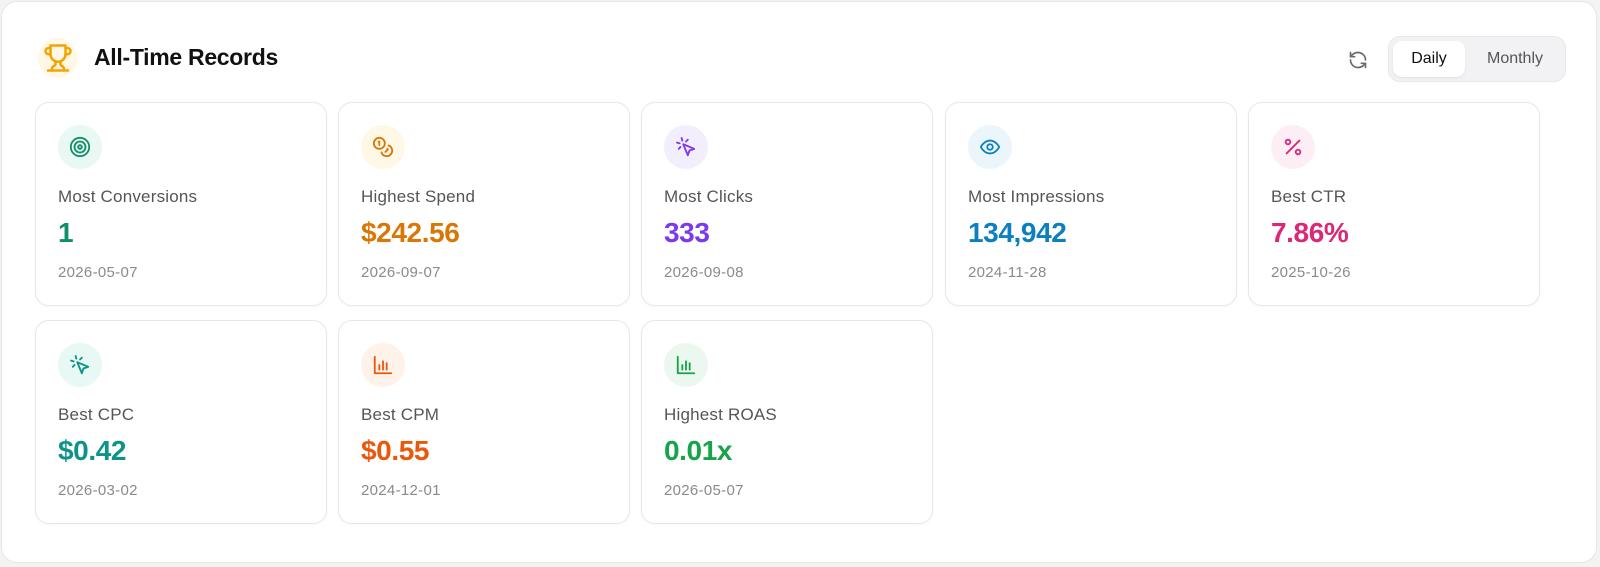 Image resolution: width=1600 pixels, height=567 pixels. What do you see at coordinates (1017, 232) in the screenshot?
I see `record-value: 134,942` at bounding box center [1017, 232].